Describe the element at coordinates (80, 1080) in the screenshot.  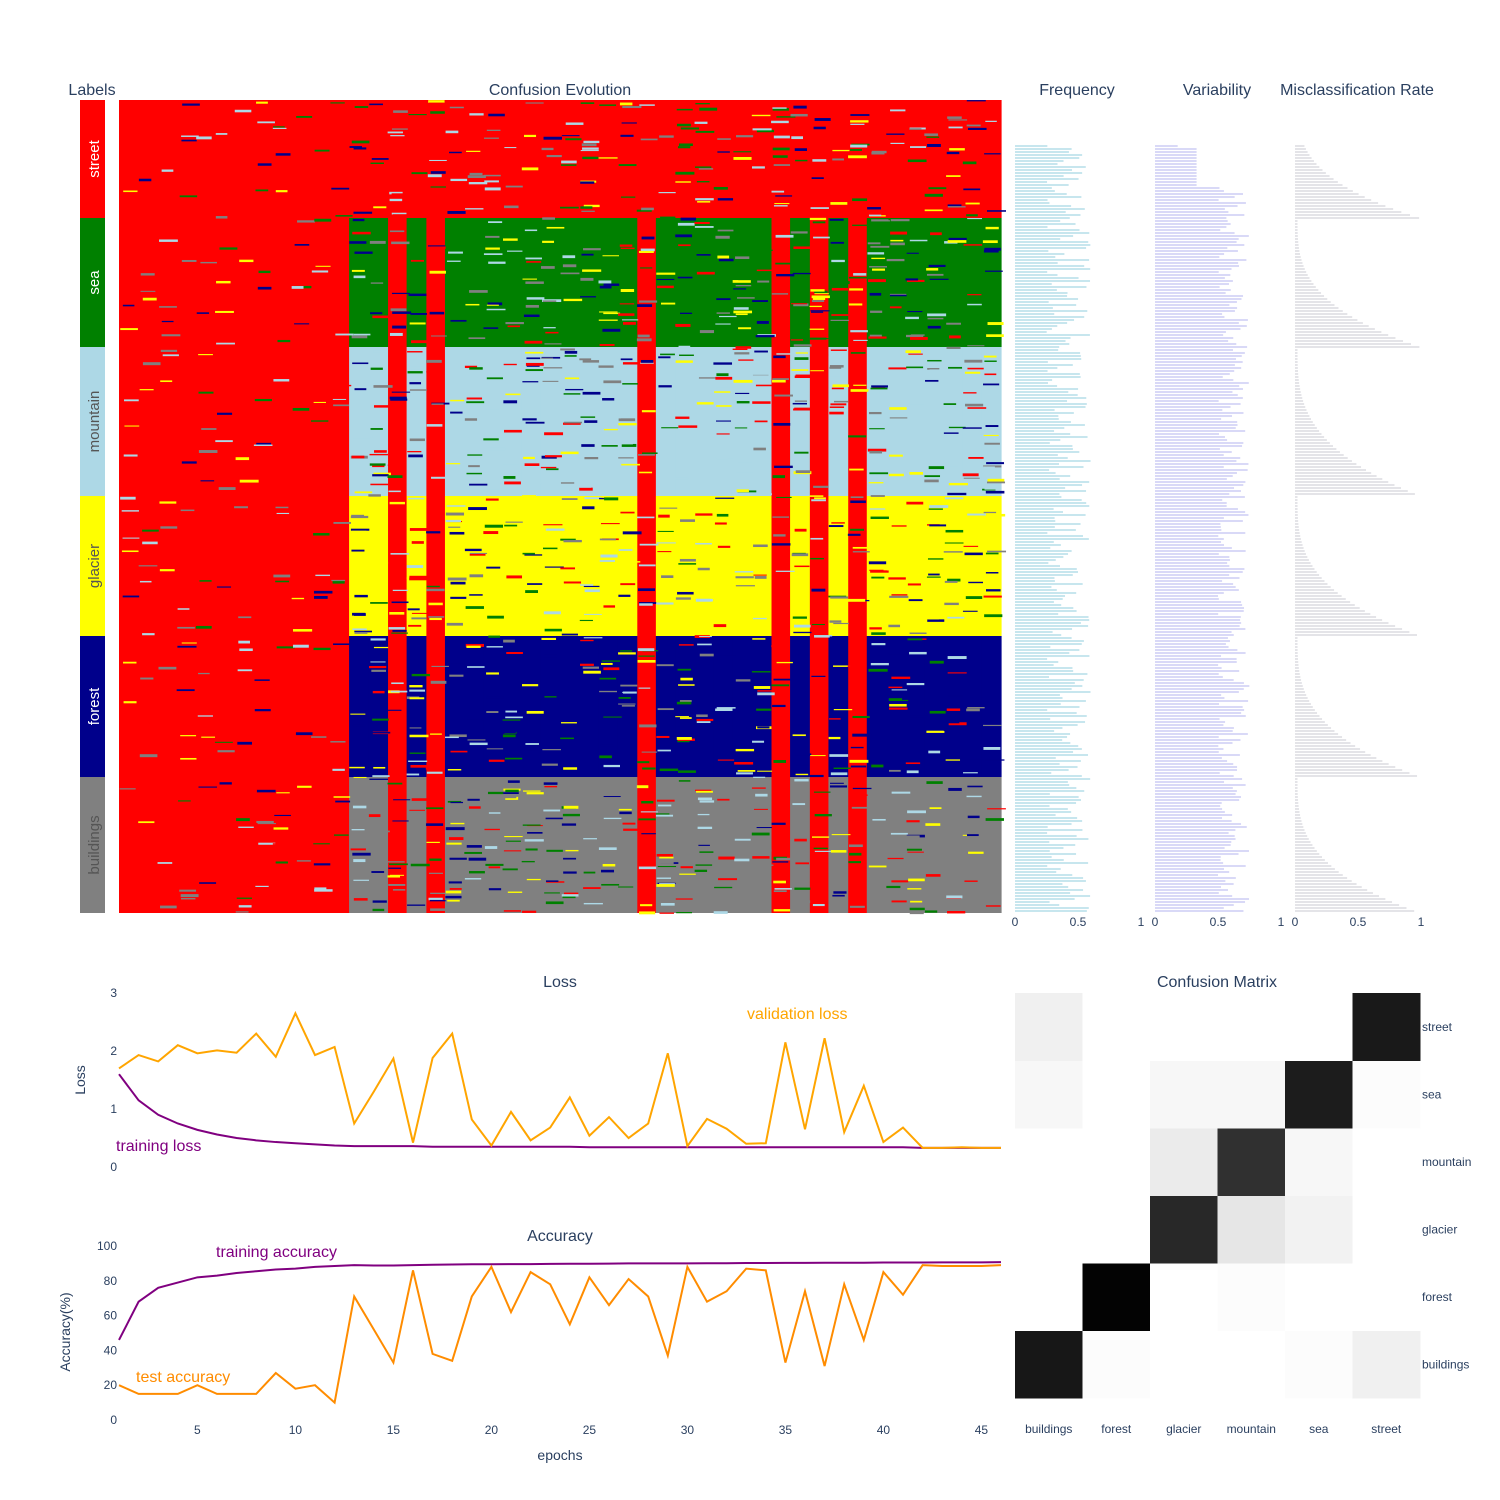
I see `loss-y-axis-title: Loss` at that location.